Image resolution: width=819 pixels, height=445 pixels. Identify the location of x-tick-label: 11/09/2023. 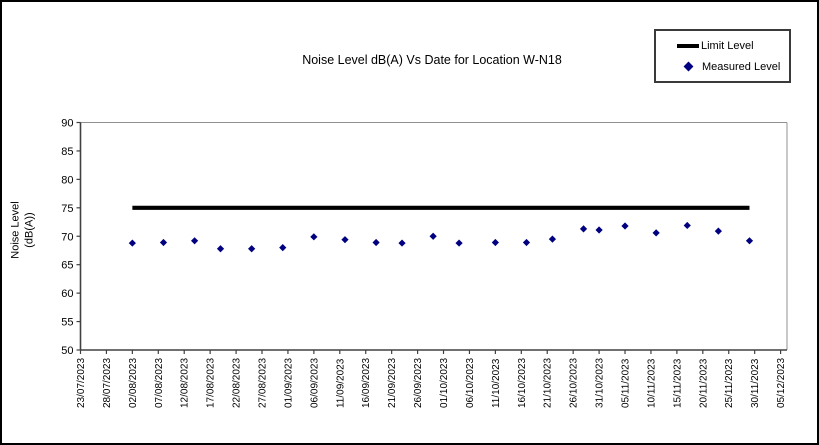
(340, 383).